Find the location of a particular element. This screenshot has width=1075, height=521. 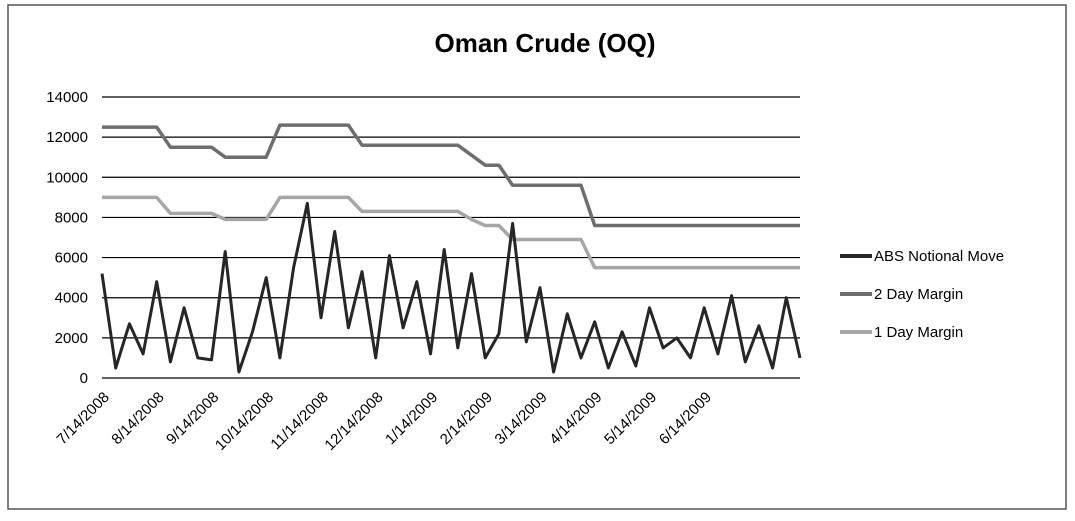

y-tick-label: 14000 is located at coordinates (67, 97).